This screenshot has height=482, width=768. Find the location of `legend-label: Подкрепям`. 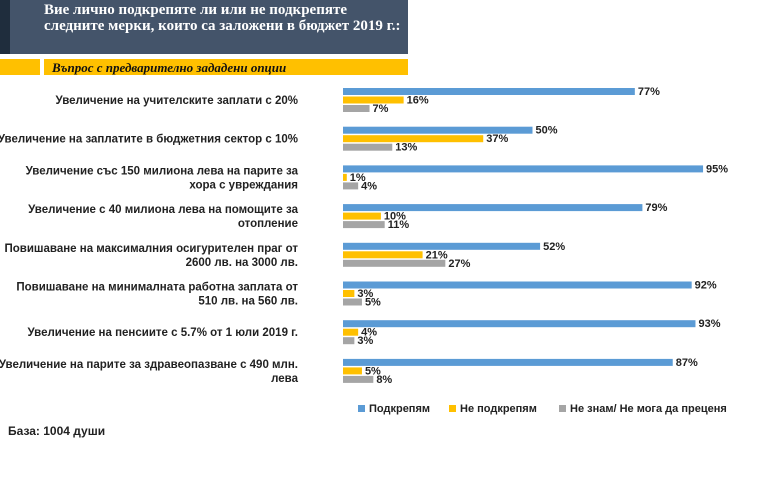

legend-label: Подкрепям is located at coordinates (399, 409).